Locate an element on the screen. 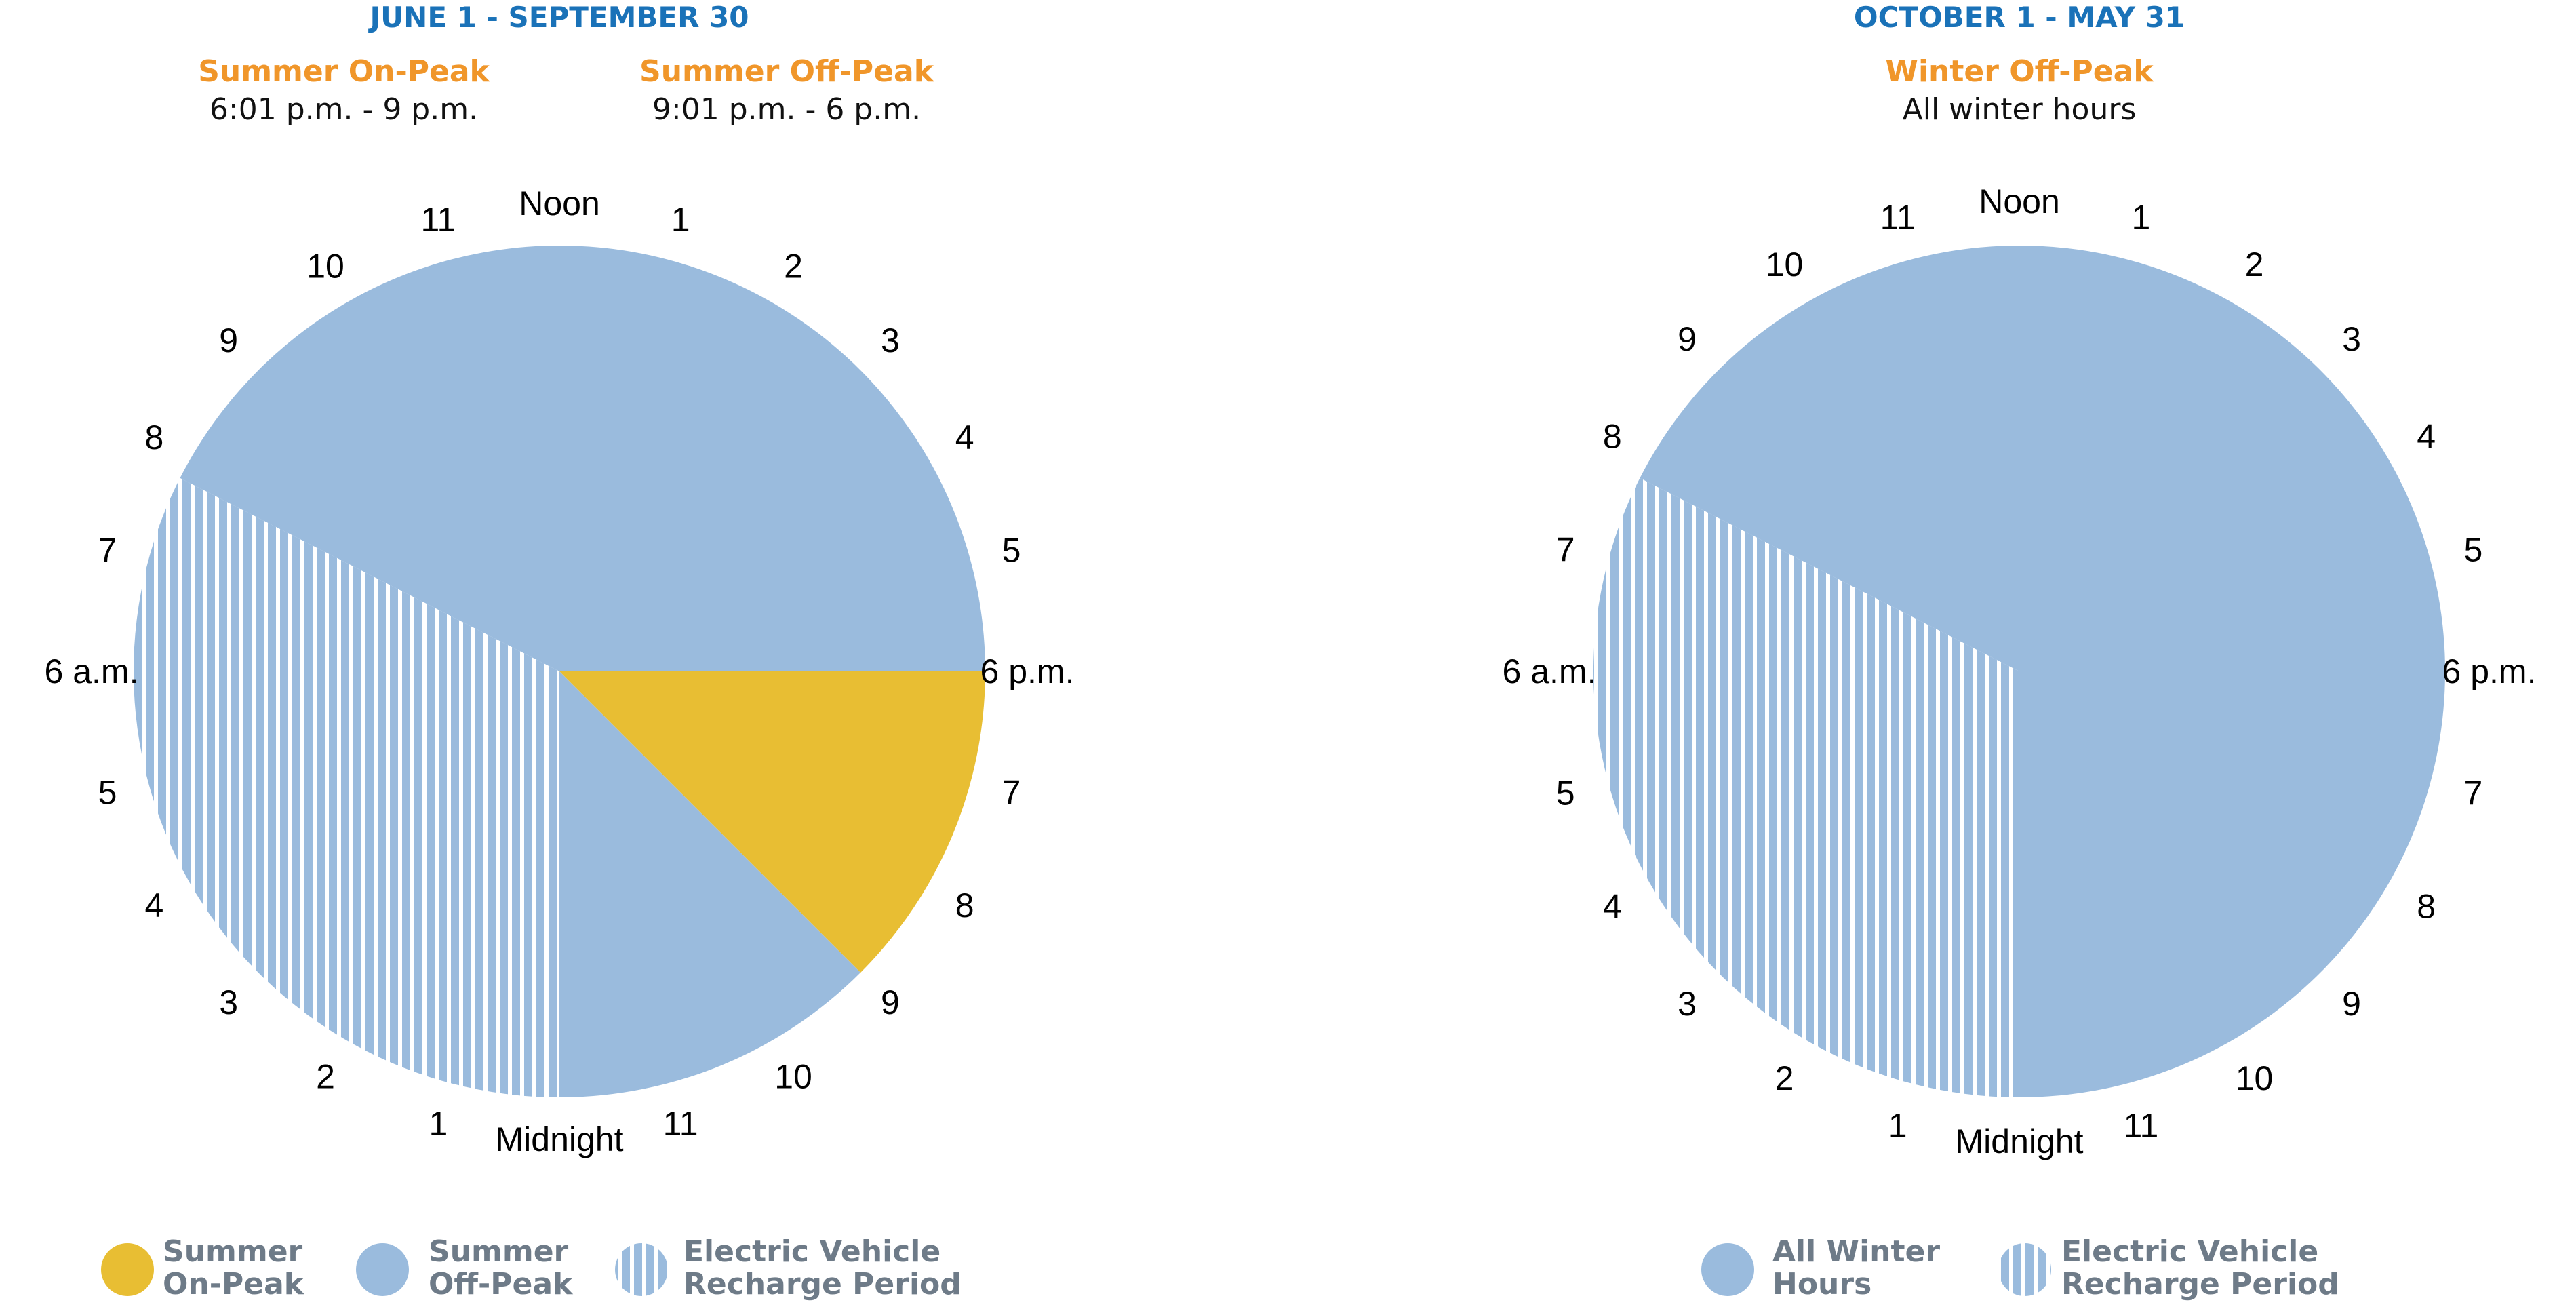  winter-off-peak-hours: All winter hours is located at coordinates (2020, 109).